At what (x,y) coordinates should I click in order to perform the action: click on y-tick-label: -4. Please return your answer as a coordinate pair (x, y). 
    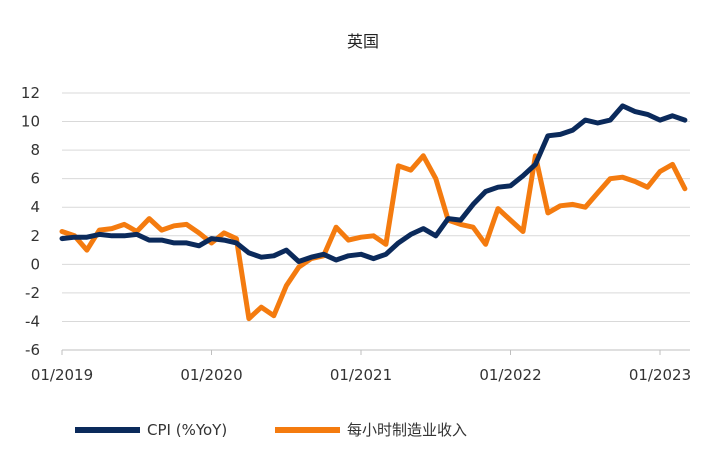
    Looking at the image, I should click on (32, 321).